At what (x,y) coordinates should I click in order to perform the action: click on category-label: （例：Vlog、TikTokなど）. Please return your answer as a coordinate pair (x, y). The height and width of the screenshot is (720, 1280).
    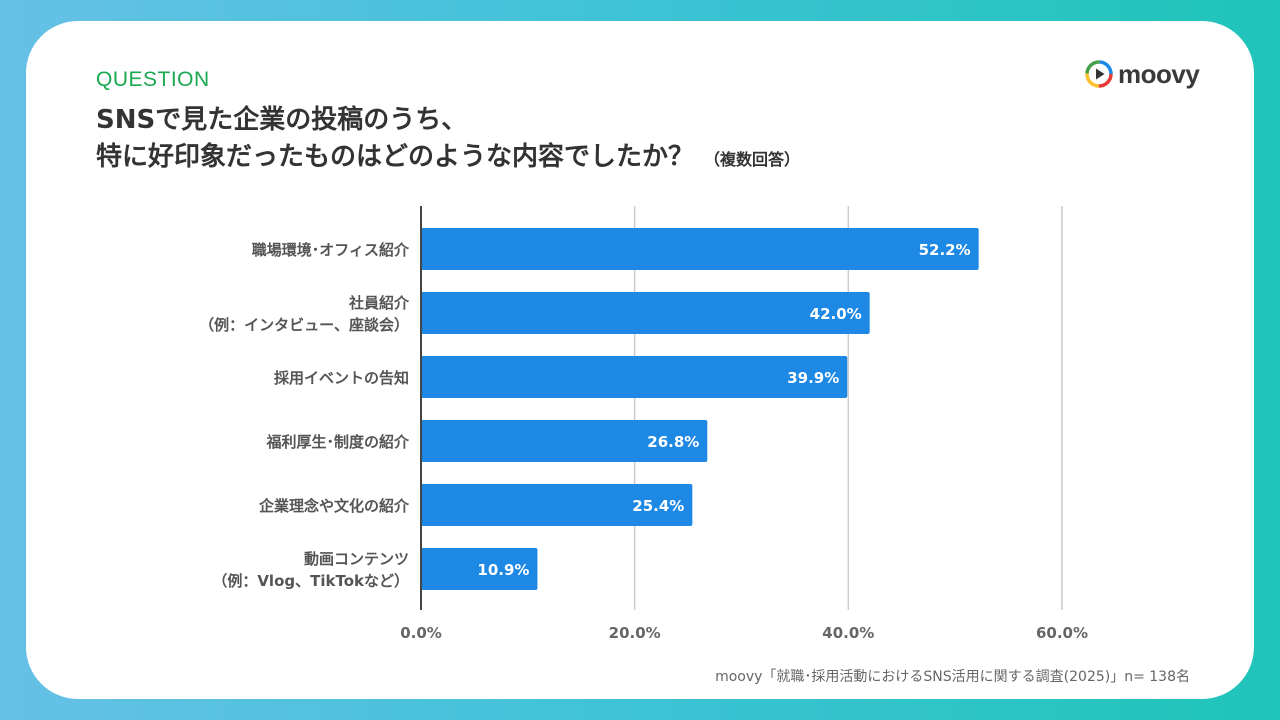
    Looking at the image, I should click on (310, 581).